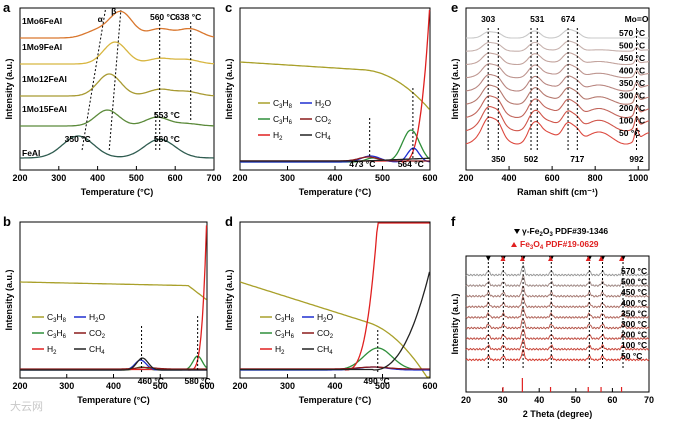 The height and width of the screenshot is (424, 680). What do you see at coordinates (531, 159) in the screenshot?
I see `peak-label: 502` at bounding box center [531, 159].